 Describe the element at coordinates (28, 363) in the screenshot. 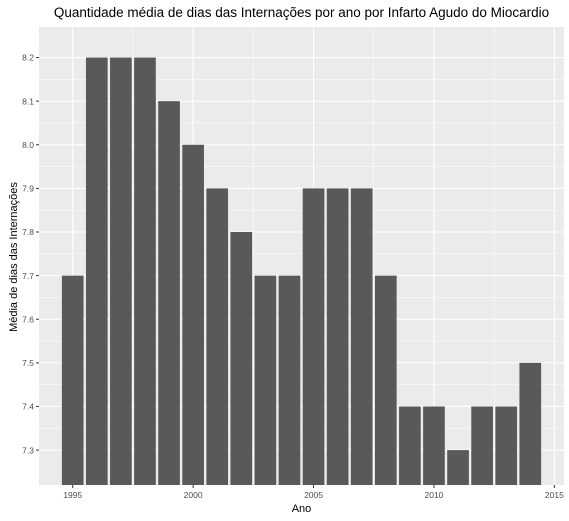

I see `y-tick-label: 7.5` at that location.